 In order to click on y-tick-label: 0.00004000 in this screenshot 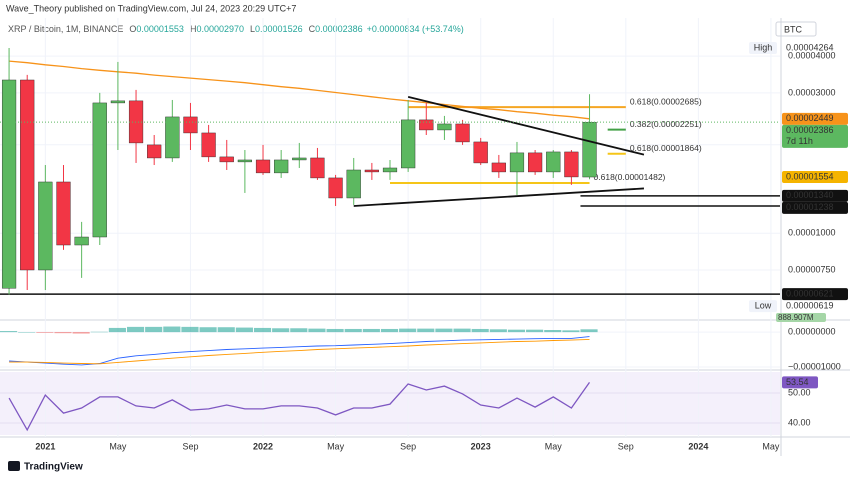, I will do `click(812, 56)`.